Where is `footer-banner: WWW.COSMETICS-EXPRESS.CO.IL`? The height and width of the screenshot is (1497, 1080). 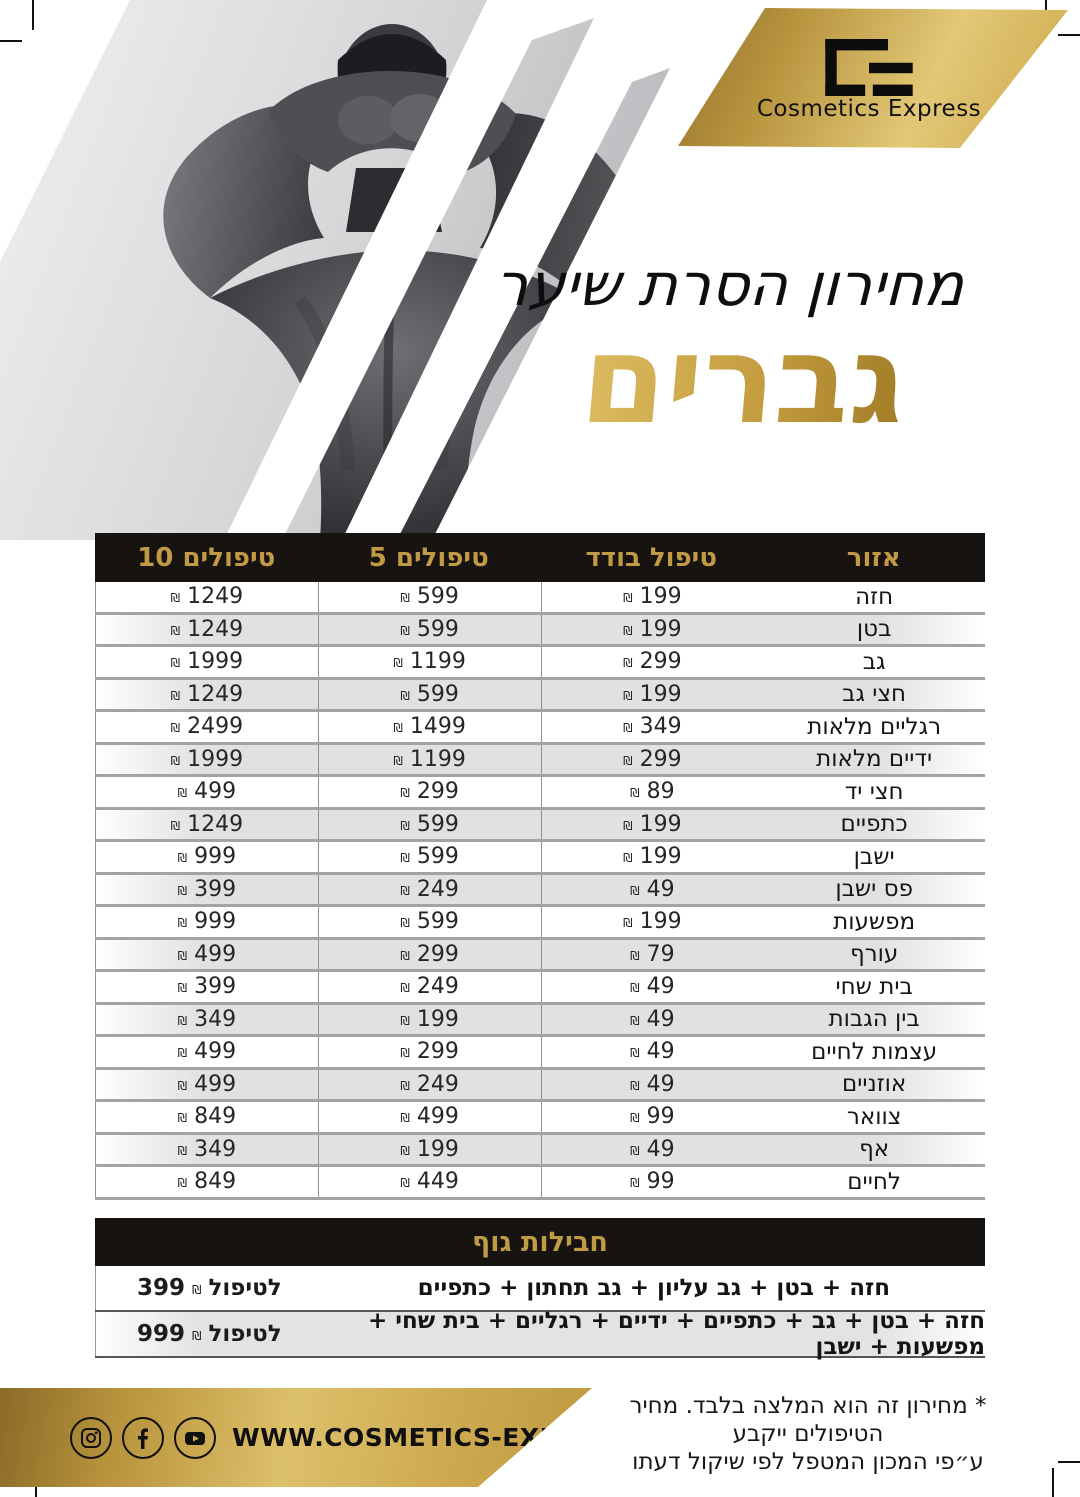 footer-banner: WWW.COSMETICS-EXPRESS.CO.IL is located at coordinates (296, 1437).